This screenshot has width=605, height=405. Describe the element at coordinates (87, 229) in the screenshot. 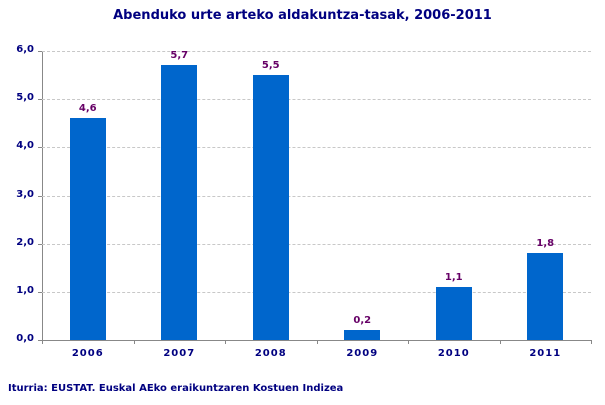

I see `bar-2006` at that location.